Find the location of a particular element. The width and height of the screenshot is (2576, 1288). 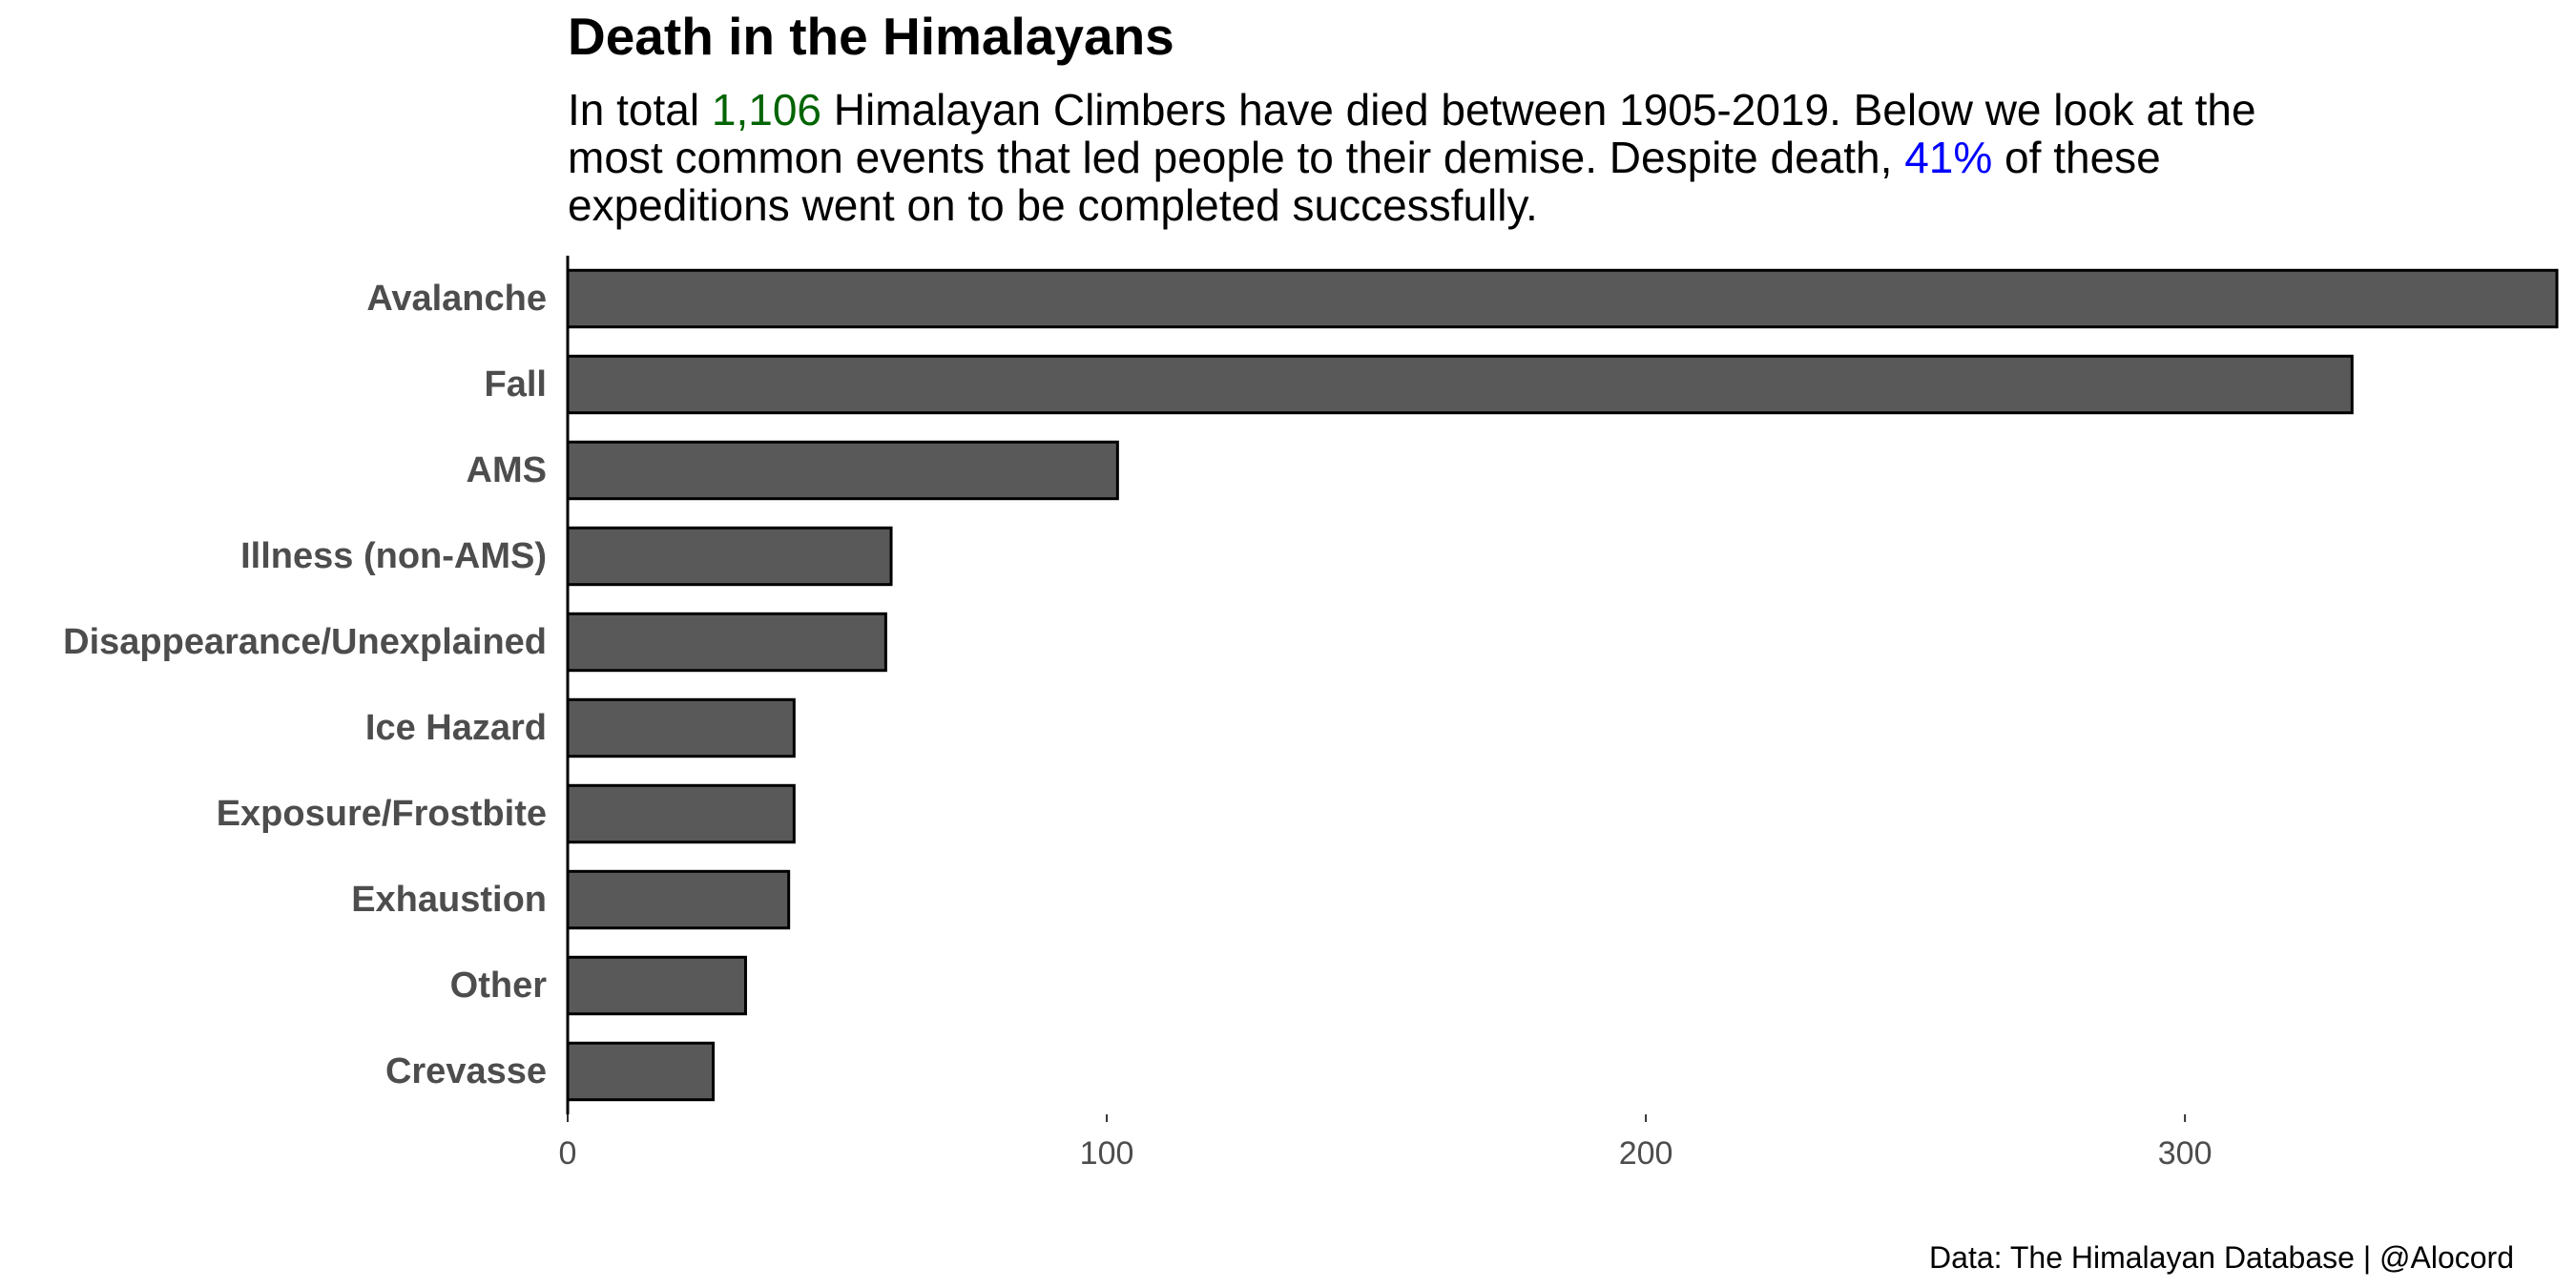

bar-avalanche is located at coordinates (1562, 298).